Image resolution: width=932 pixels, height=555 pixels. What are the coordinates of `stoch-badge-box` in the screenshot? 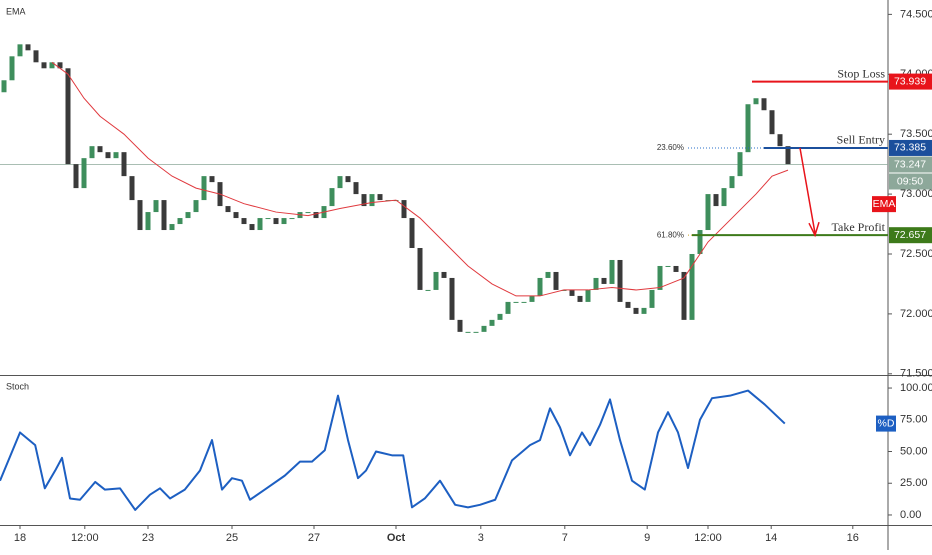 It's located at (886, 423).